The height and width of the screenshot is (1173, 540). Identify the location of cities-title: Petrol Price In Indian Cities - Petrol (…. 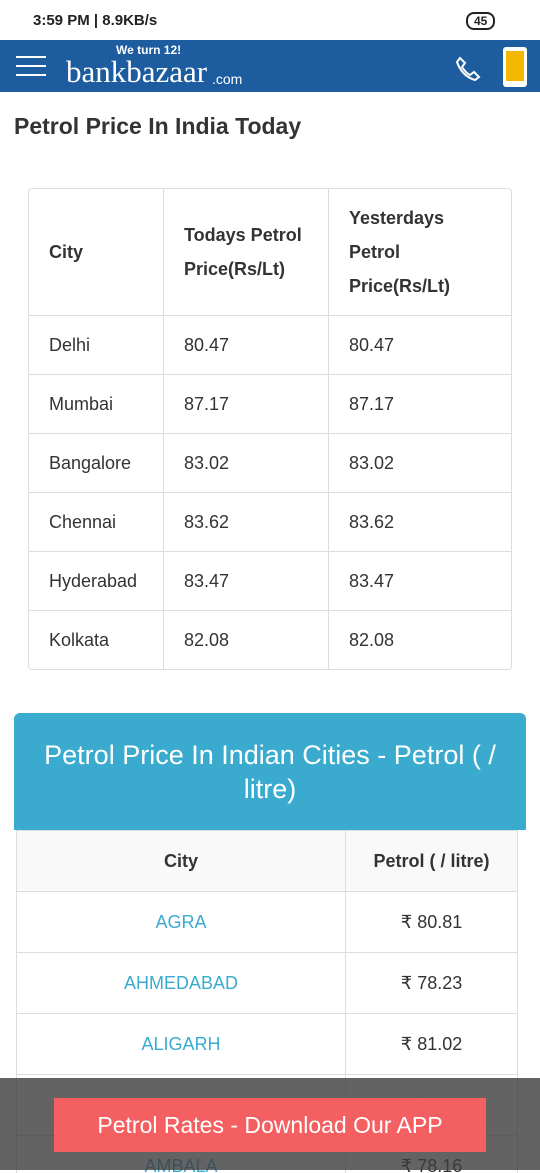
(270, 771).